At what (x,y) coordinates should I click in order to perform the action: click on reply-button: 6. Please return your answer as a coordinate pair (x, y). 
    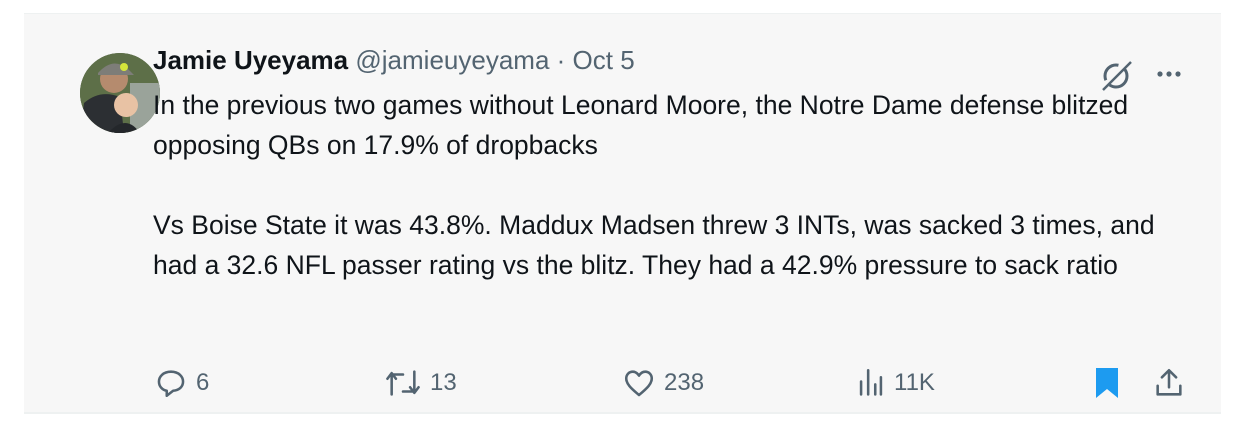
    Looking at the image, I should click on (181, 383).